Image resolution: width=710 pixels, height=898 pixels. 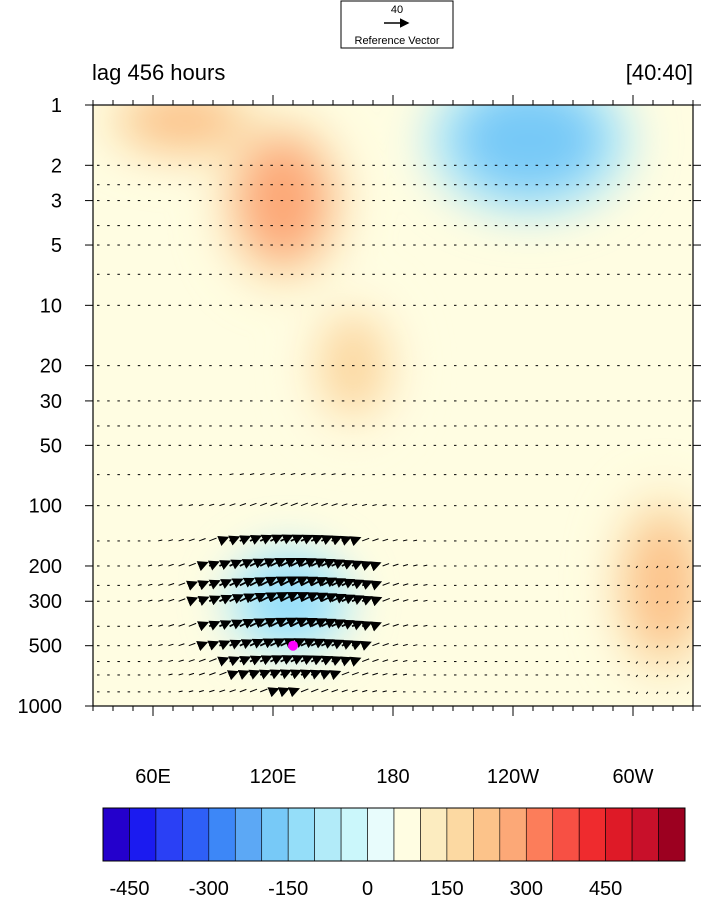 I want to click on x-tick-label: 180, so click(x=392, y=777).